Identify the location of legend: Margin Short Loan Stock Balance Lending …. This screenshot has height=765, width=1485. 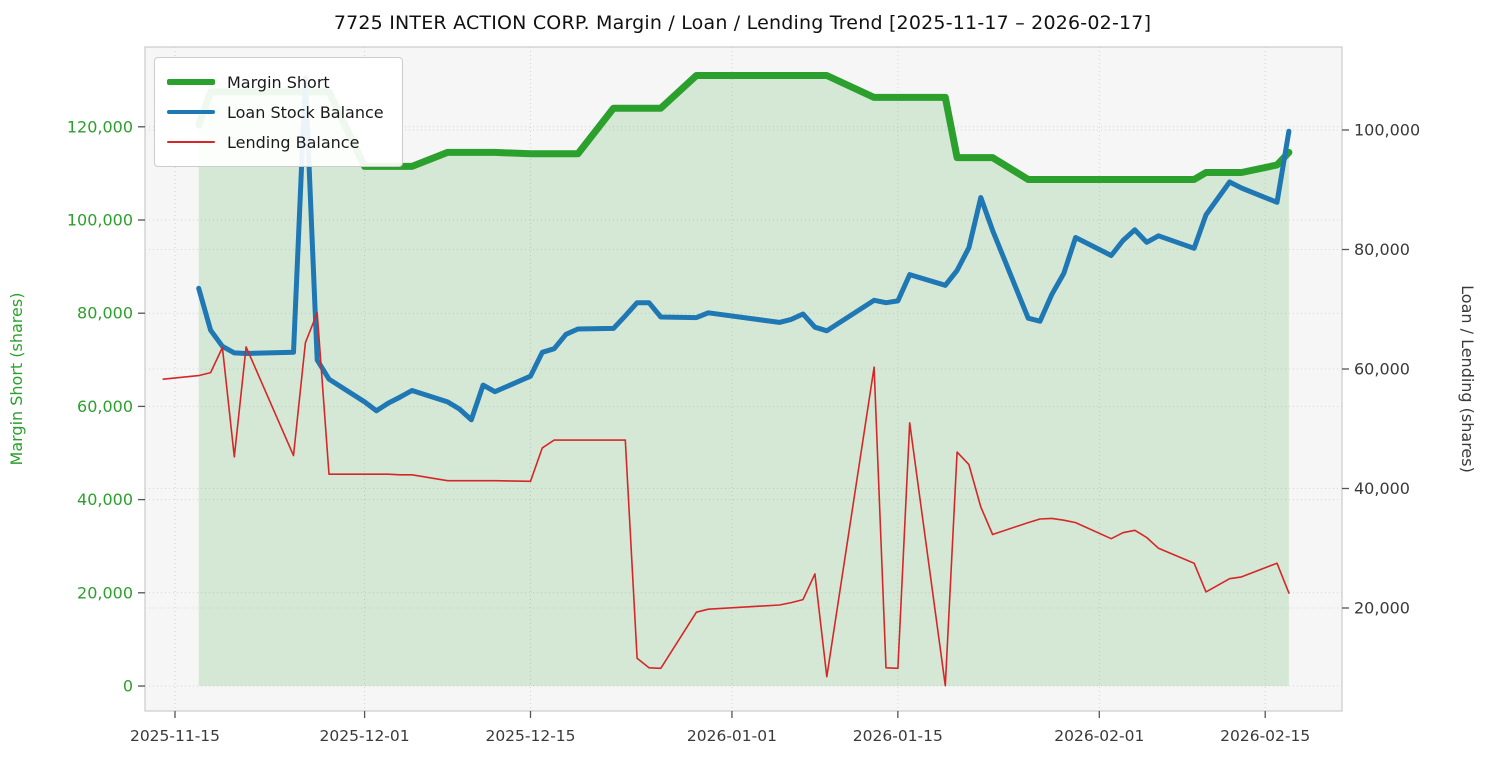
(278, 112).